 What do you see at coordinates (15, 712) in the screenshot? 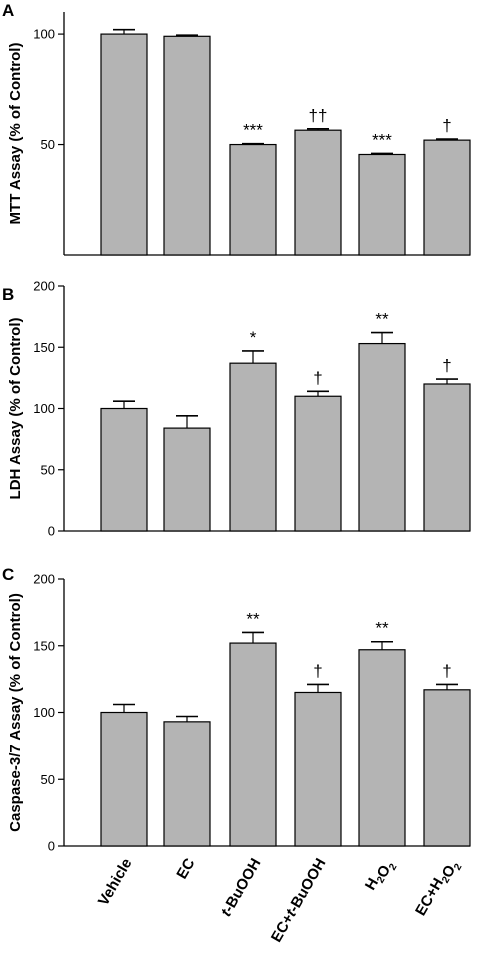
I see `y-axis-label: Caspase-3/7 Assay (% of Control)` at bounding box center [15, 712].